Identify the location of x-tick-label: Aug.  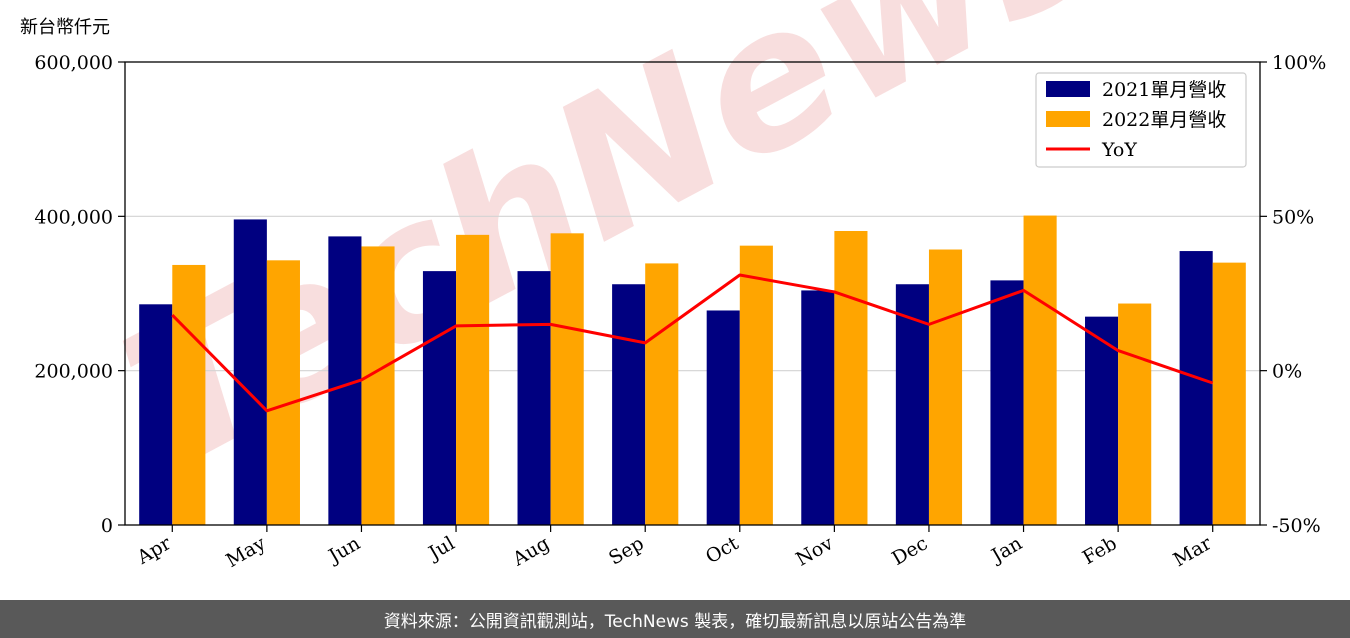
(530, 551).